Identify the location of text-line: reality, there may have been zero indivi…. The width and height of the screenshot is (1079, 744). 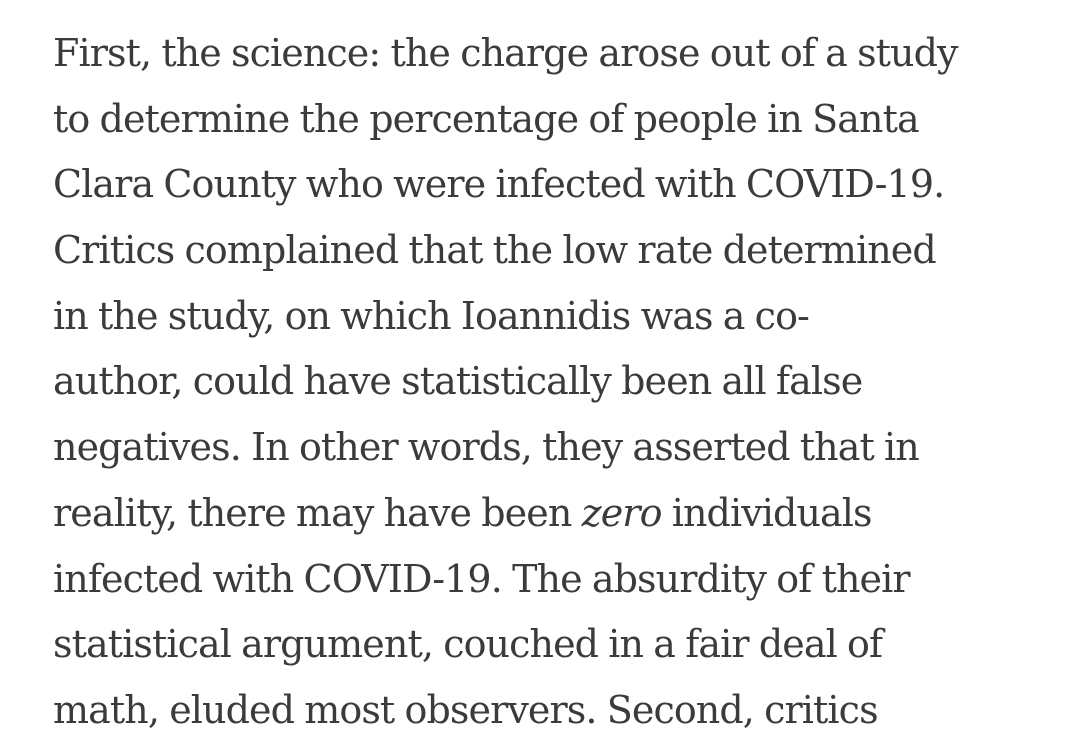
(558, 514).